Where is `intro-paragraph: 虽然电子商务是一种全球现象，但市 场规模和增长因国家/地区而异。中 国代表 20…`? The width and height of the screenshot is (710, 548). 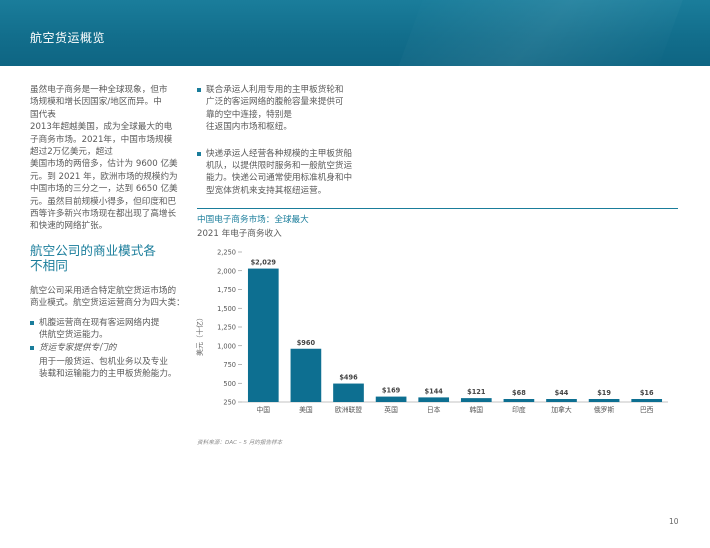 intro-paragraph: 虽然电子商务是一种全球现象，但市 场规模和增长因国家/地区而异。中 国代表 20… is located at coordinates (104, 158).